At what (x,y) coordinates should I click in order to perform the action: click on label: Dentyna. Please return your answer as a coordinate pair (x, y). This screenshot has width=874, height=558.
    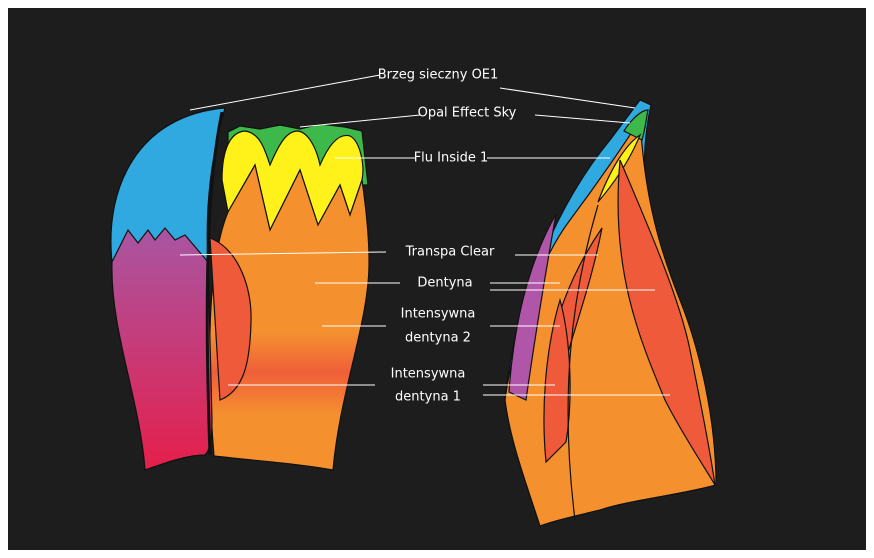
    Looking at the image, I should click on (444, 283).